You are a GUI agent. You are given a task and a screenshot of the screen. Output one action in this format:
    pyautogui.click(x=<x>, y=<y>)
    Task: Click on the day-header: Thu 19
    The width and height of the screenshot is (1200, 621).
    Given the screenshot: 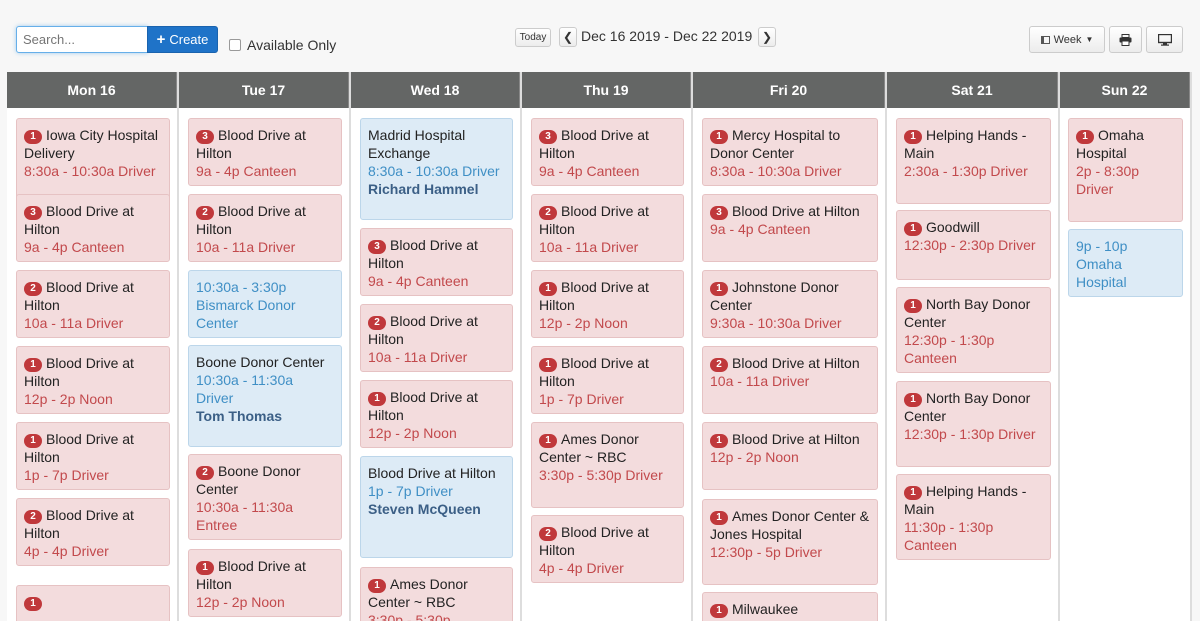 What is the action you would take?
    pyautogui.click(x=606, y=90)
    